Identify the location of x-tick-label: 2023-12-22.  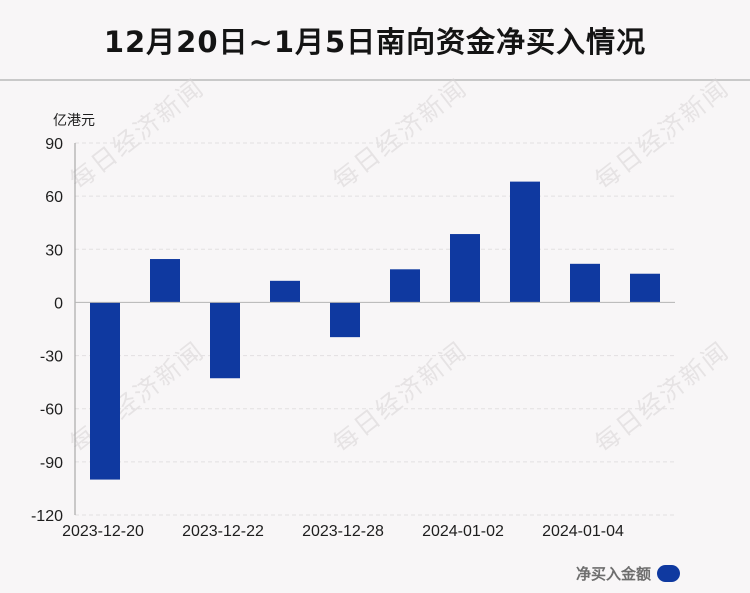
(223, 531).